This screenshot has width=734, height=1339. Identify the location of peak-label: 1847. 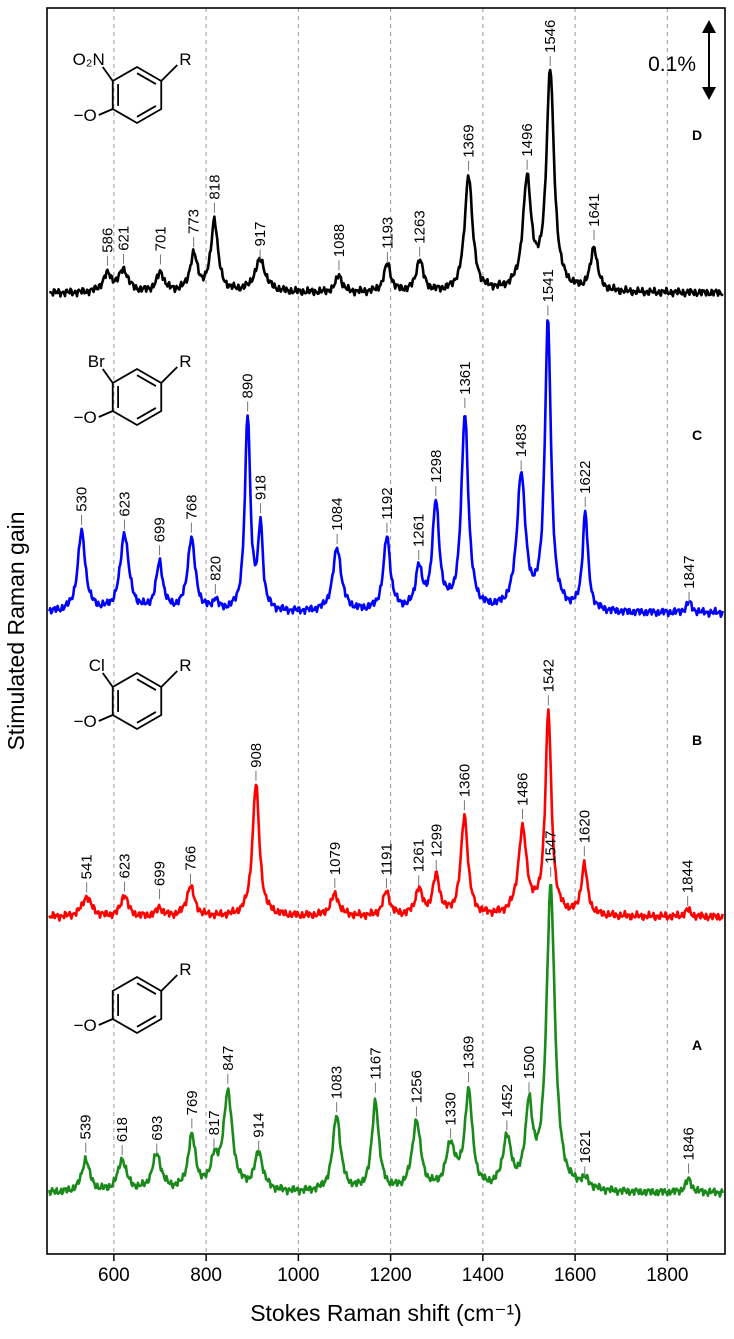
(689, 572).